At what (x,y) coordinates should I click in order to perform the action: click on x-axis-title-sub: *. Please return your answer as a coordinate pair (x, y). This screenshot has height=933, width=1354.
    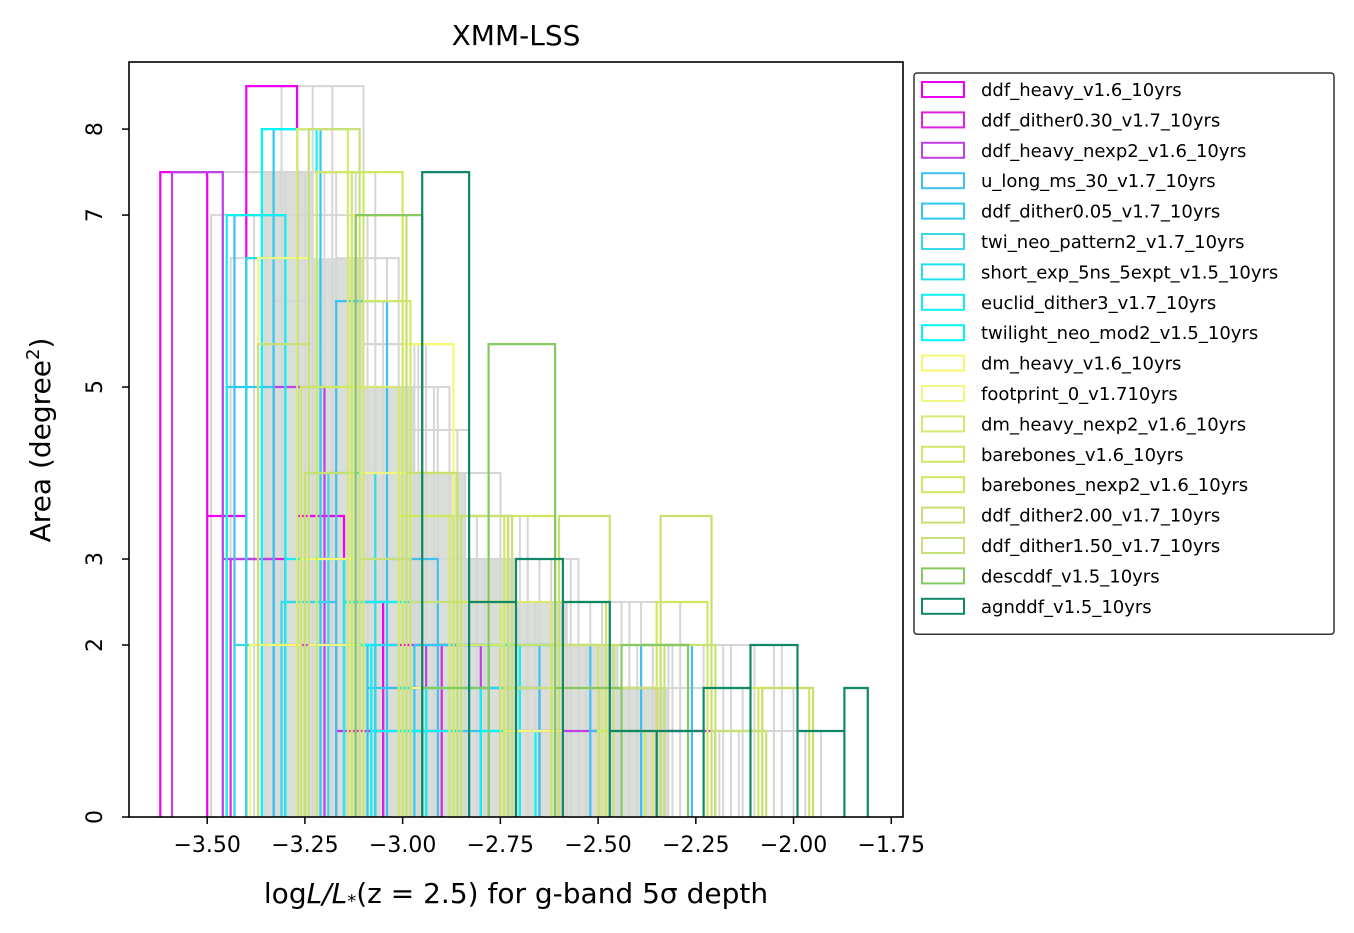
    Looking at the image, I should click on (351, 901).